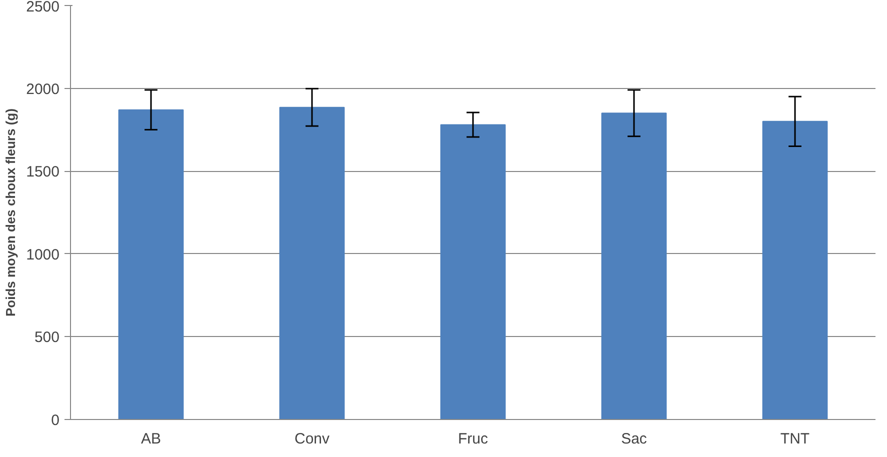 The width and height of the screenshot is (887, 457). I want to click on x-tick-label: Fruc, so click(473, 439).